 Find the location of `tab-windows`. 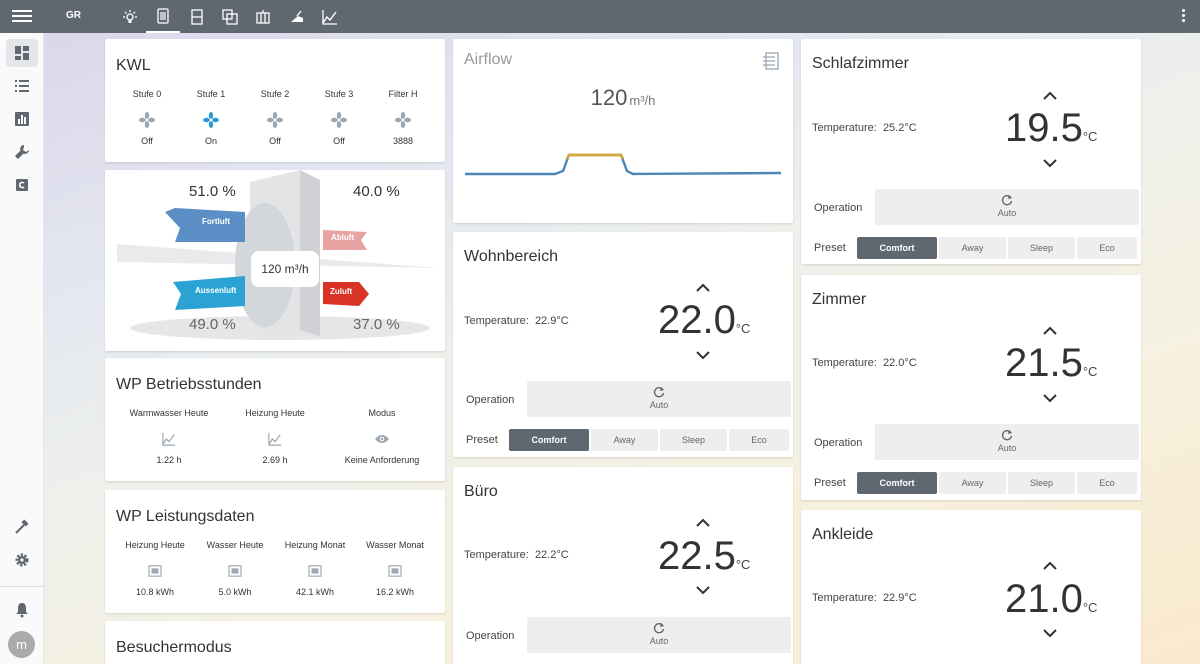

tab-windows is located at coordinates (230, 16).